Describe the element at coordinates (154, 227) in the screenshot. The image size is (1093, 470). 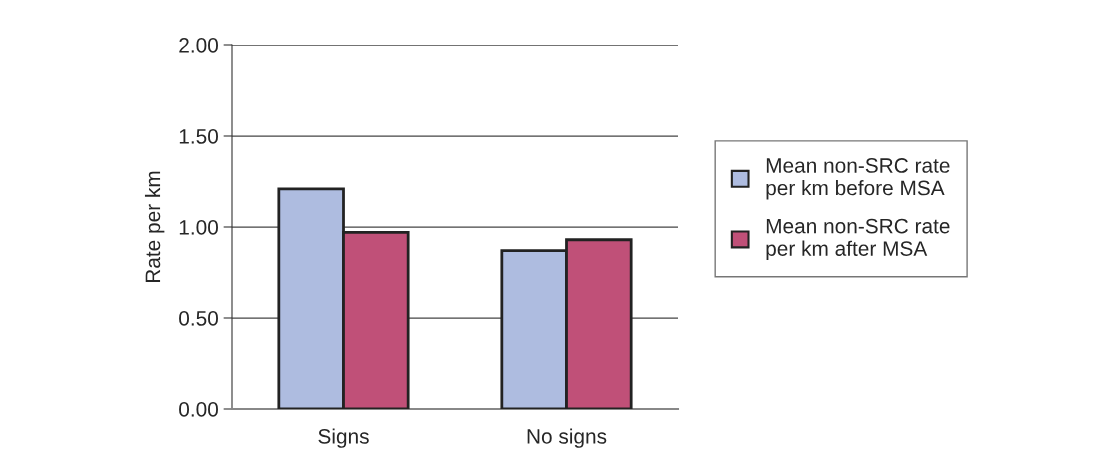
I see `y-axis-title: Rate per km` at that location.